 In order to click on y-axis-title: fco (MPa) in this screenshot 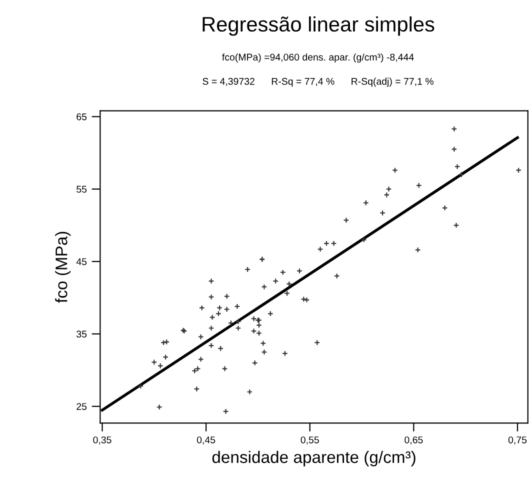, I will do `click(63, 267)`.